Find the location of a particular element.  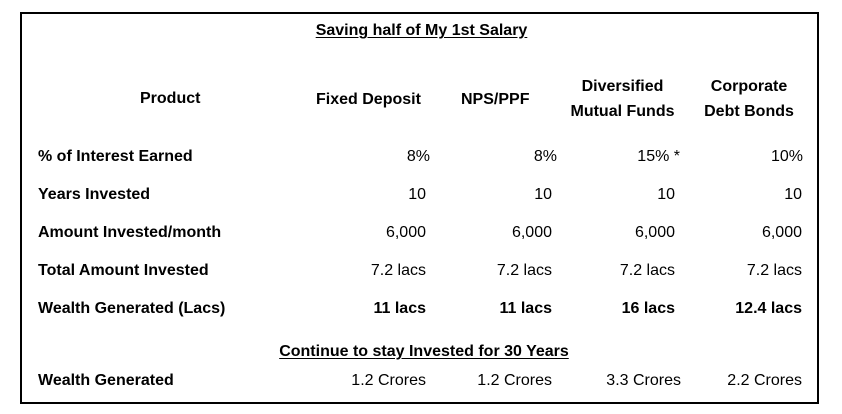

row-years-mutual-funds: 10 is located at coordinates (666, 194).